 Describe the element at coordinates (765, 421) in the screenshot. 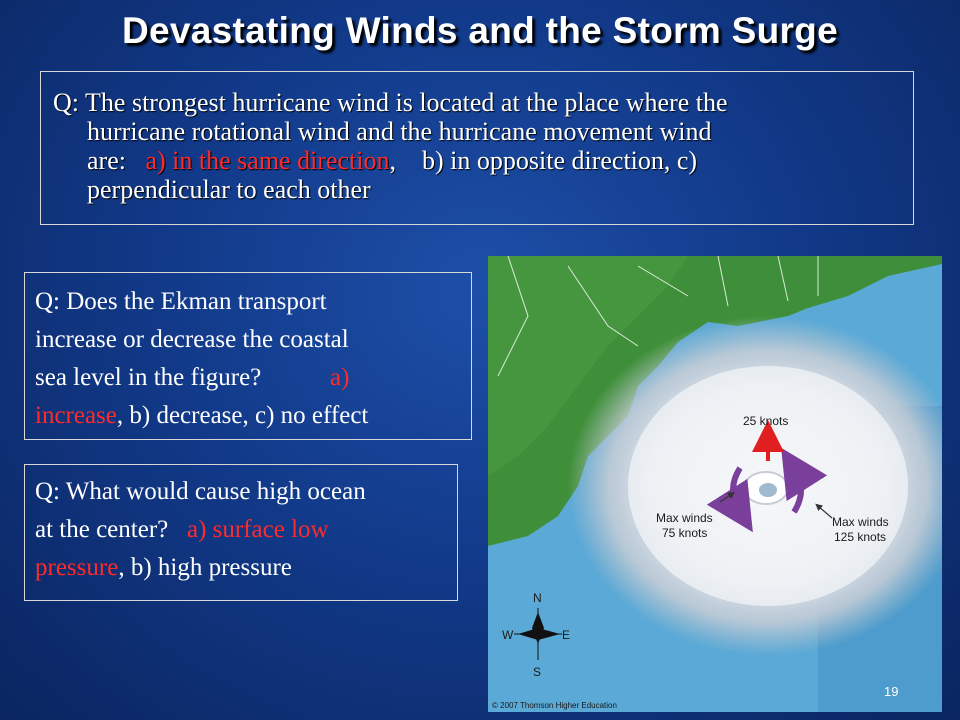

I see `movement-speed-label: 25 knots` at that location.